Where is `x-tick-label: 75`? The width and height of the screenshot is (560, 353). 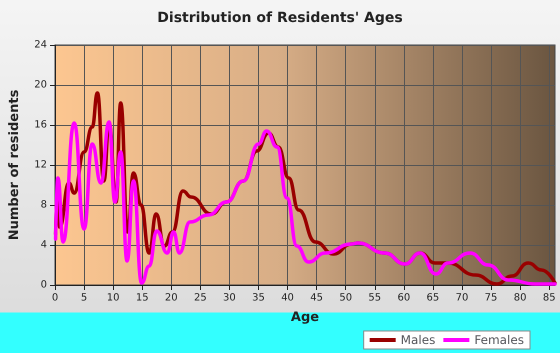
x-tick-label: 75 is located at coordinates (491, 298).